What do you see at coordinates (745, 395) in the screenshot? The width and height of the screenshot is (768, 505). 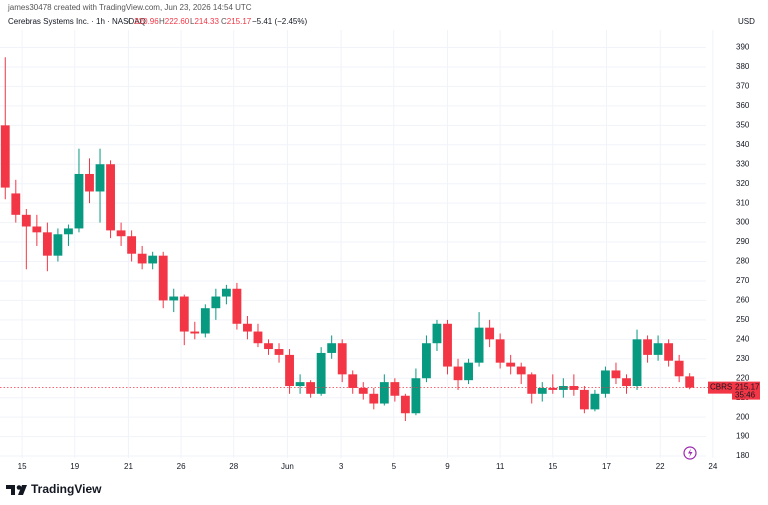 I see `countdown: 35:46` at bounding box center [745, 395].